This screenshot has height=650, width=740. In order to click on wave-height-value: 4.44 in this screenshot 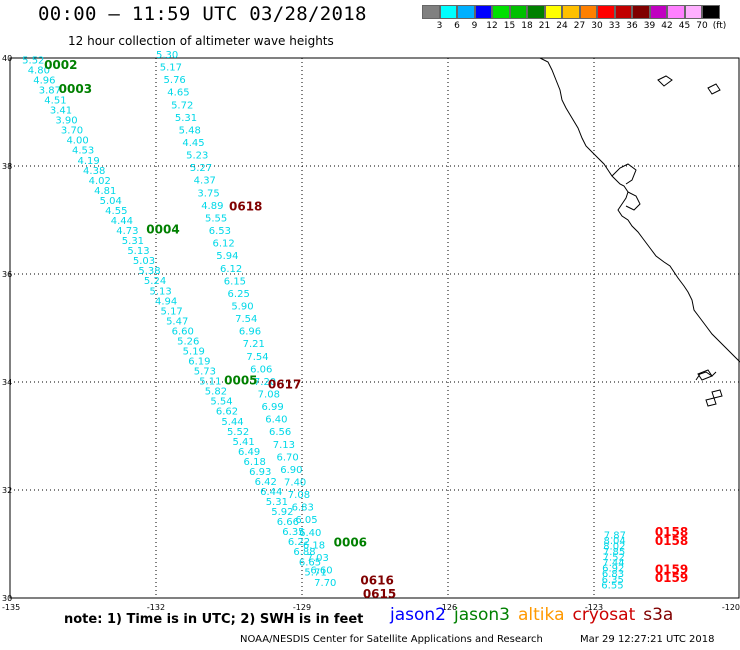, I will do `click(122, 221)`.